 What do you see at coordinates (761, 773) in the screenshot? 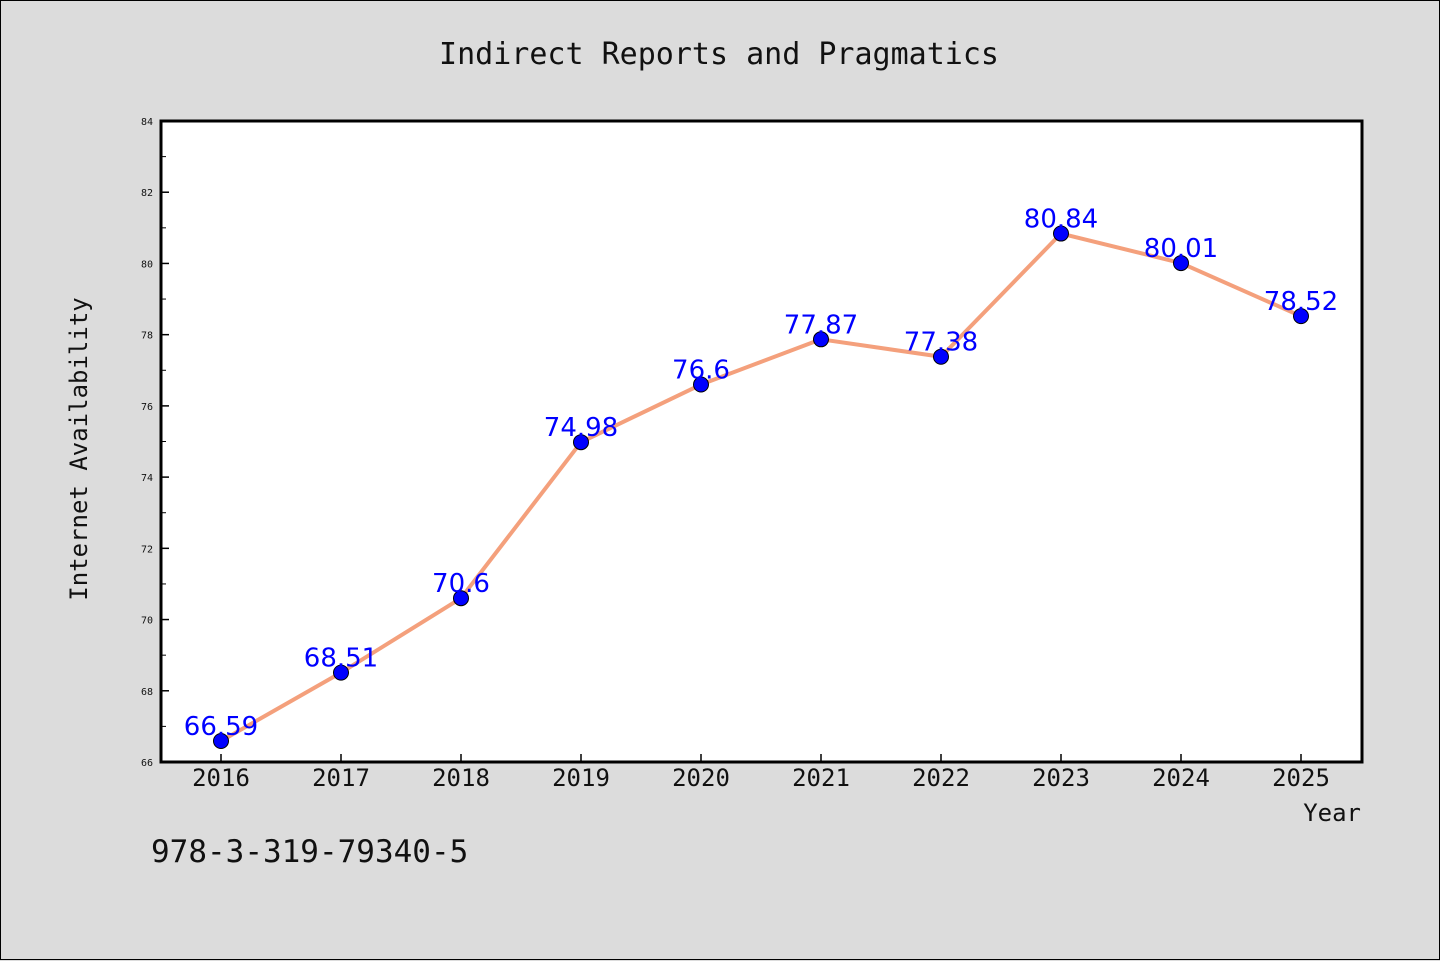
I see `x-axis: 2016 2017 2018 2019 2020 2021 2022 2023 2024 2025` at bounding box center [761, 773].